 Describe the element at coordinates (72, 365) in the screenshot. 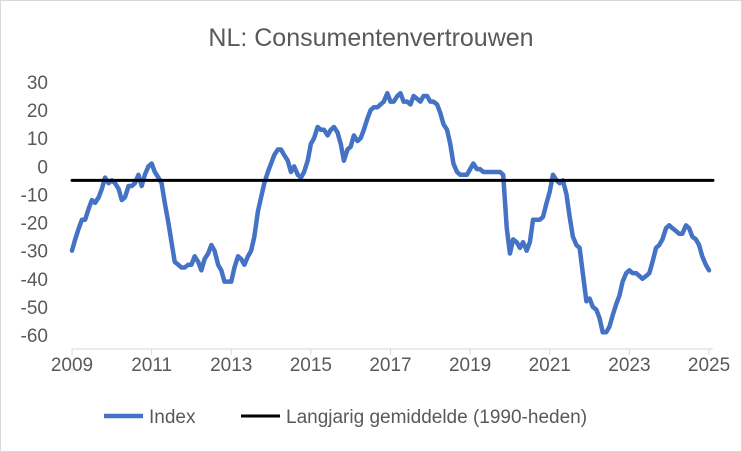

I see `x-tick-label: 2009` at that location.